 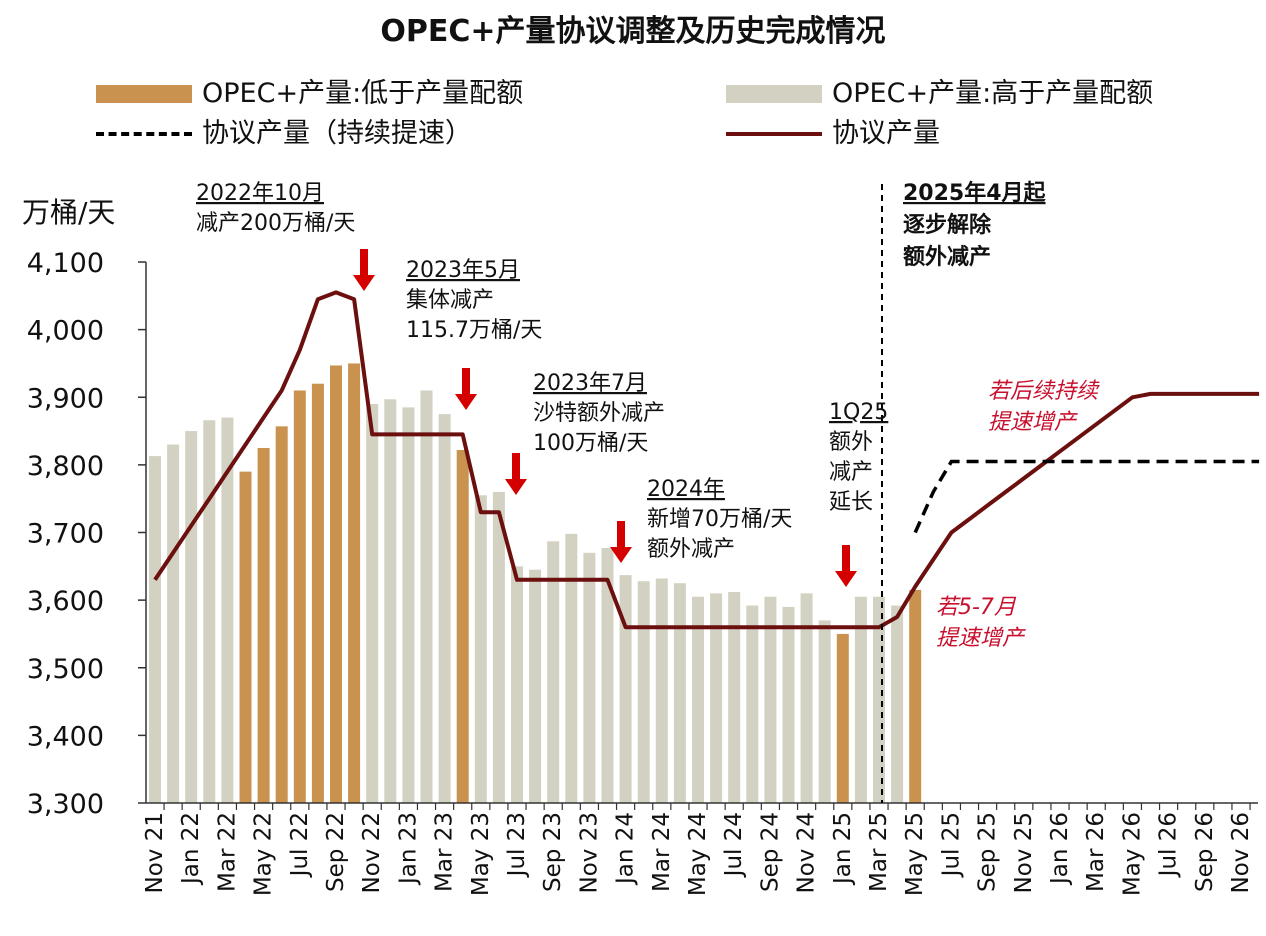 What do you see at coordinates (227, 852) in the screenshot?
I see `x-tick-label: Mar 22` at bounding box center [227, 852].